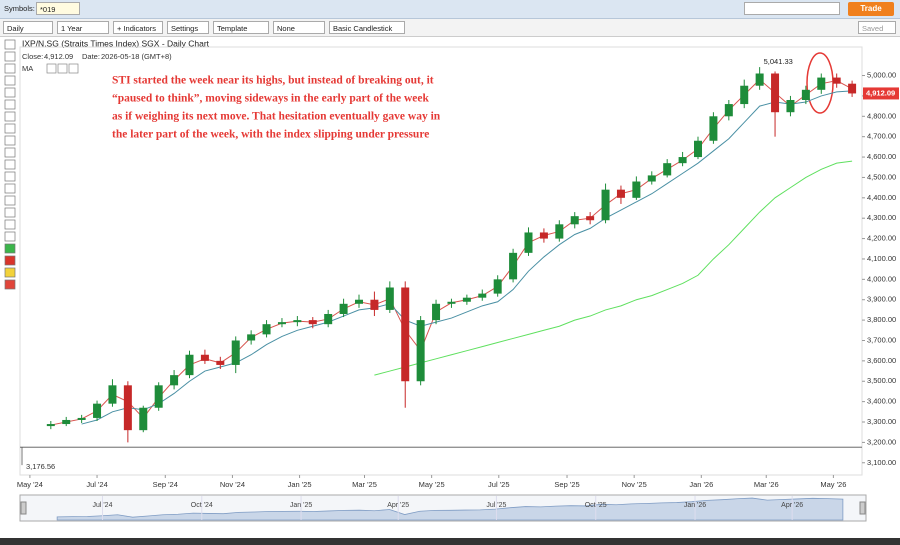  What do you see at coordinates (881, 380) in the screenshot?
I see `y-tick-label: 3,500.00` at bounding box center [881, 380].